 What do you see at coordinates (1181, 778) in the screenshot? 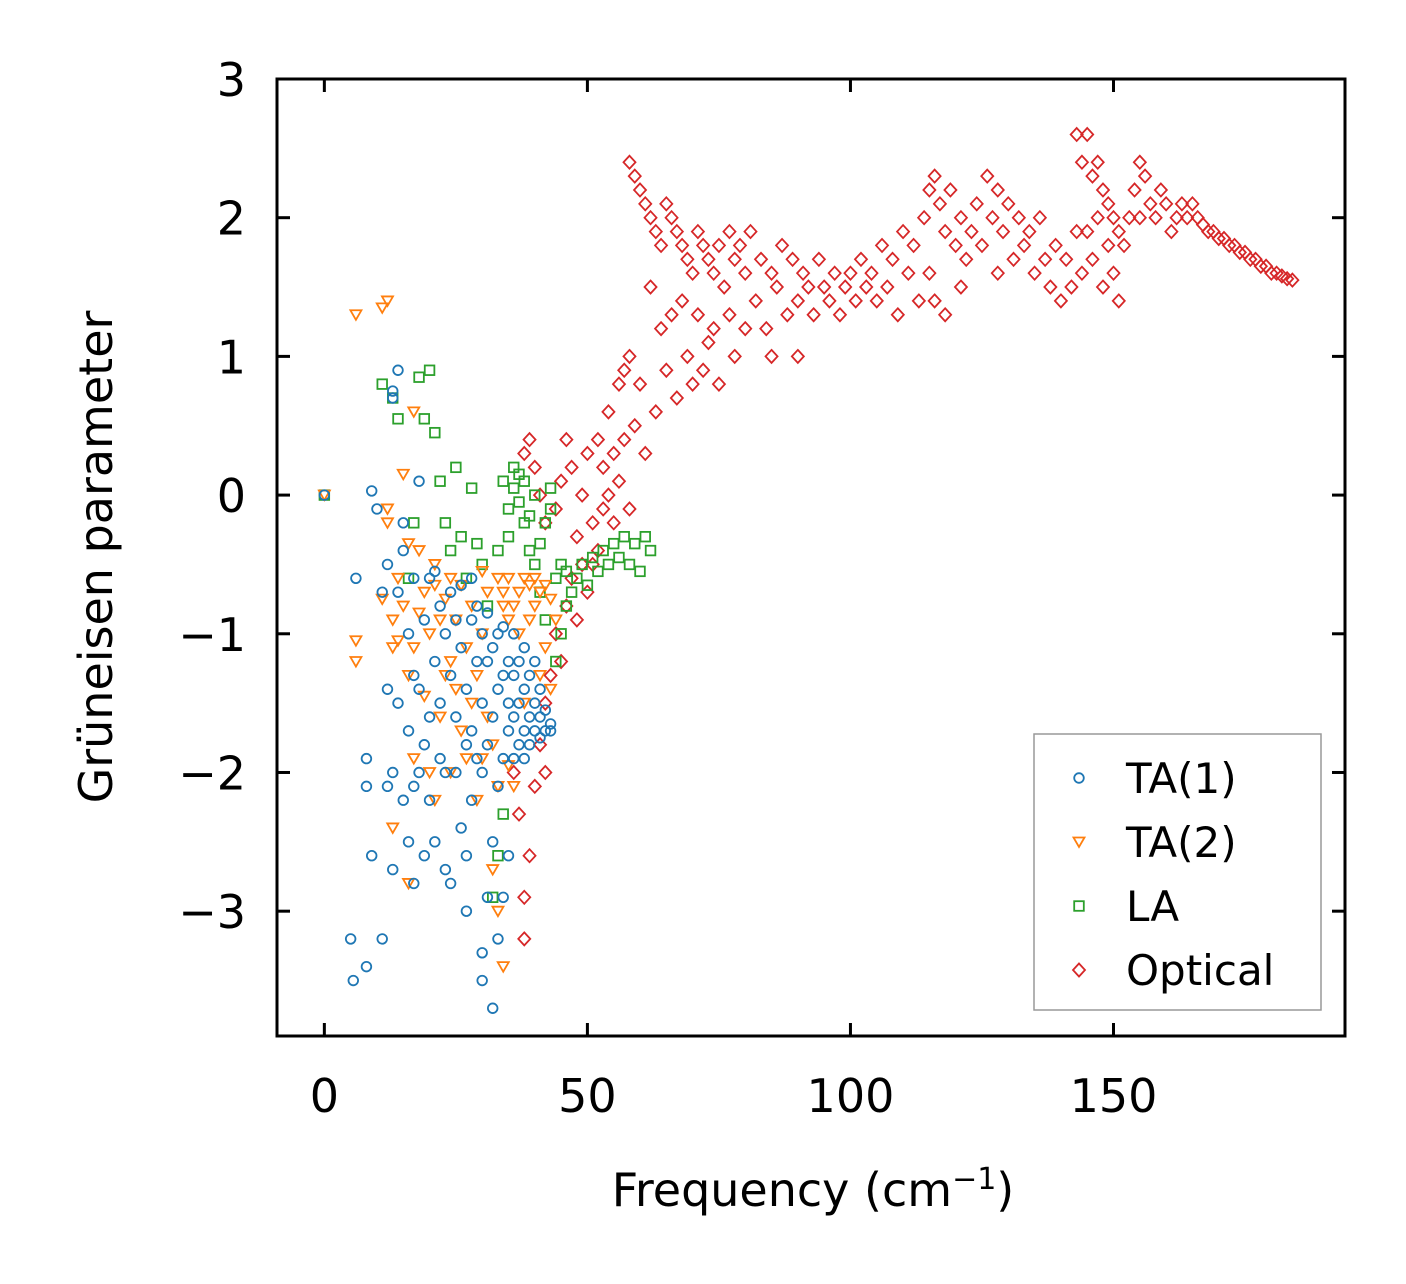
I see `legend-label: TA(1)` at bounding box center [1181, 778].